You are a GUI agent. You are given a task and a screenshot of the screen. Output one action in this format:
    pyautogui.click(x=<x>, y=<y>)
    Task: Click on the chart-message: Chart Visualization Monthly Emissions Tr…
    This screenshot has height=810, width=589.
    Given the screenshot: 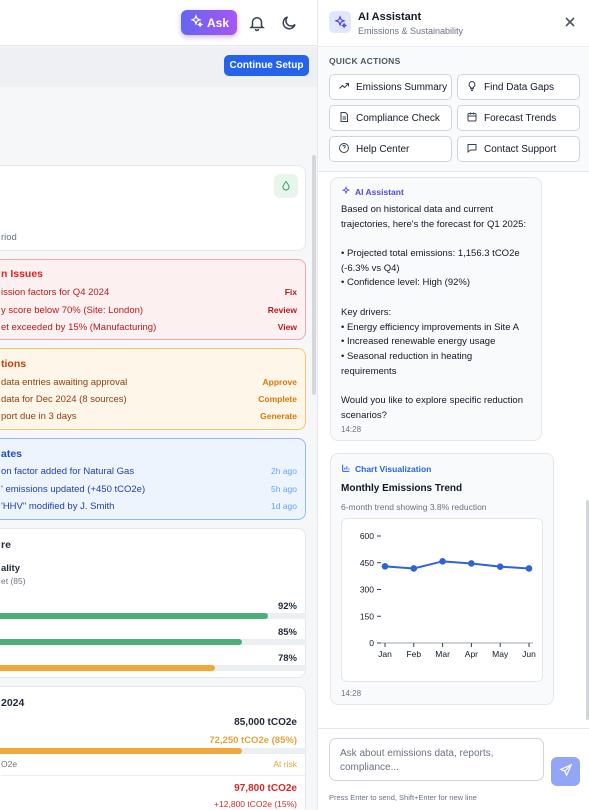 What is the action you would take?
    pyautogui.click(x=442, y=579)
    